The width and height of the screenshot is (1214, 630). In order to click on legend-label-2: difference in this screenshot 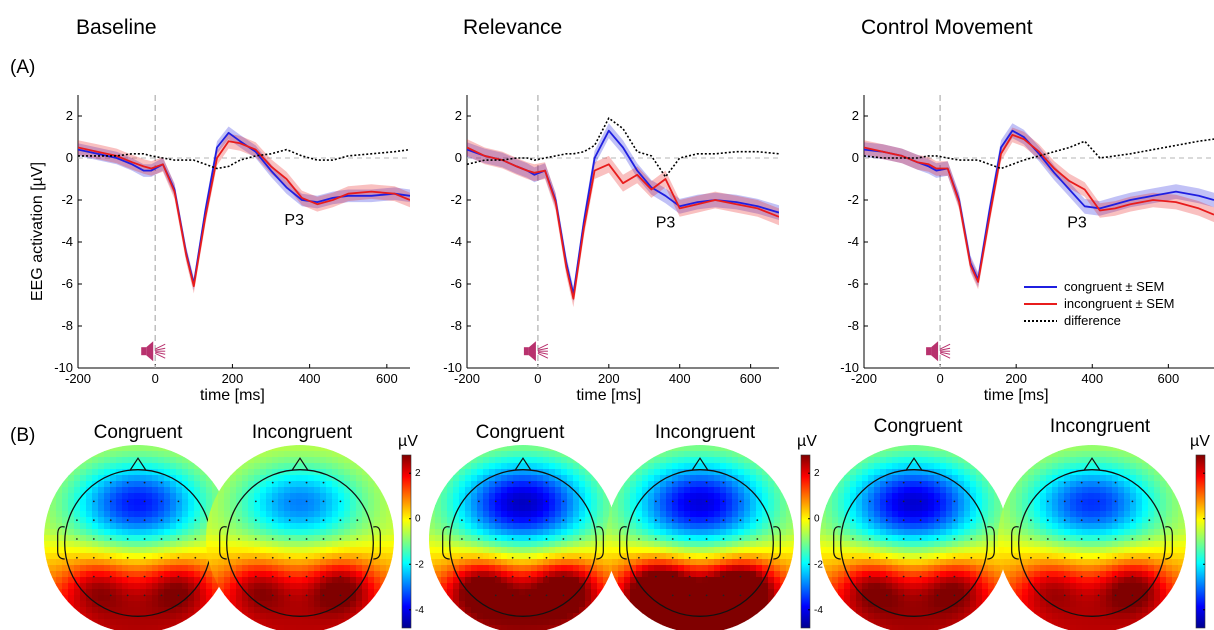, I will do `click(1092, 320)`.